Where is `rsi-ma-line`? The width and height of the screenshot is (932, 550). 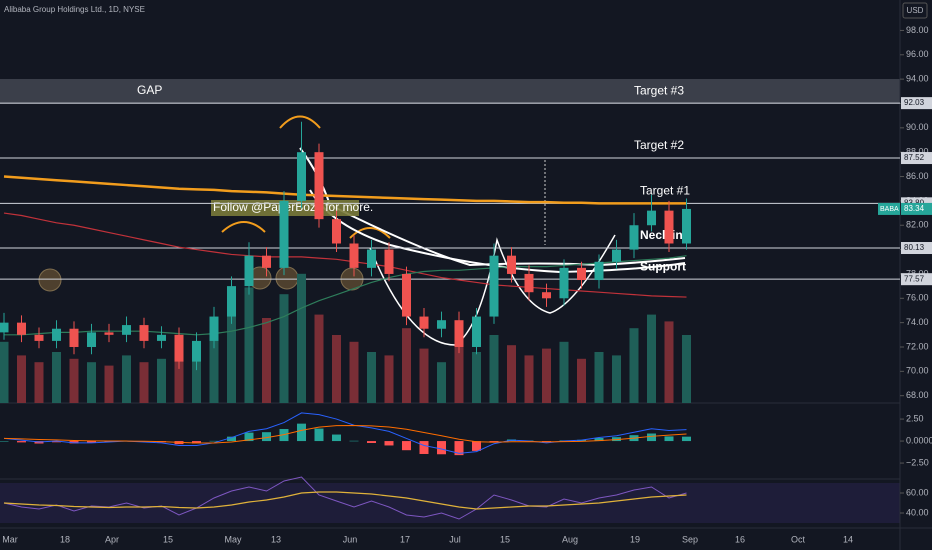 rsi-ma-line is located at coordinates (345, 500).